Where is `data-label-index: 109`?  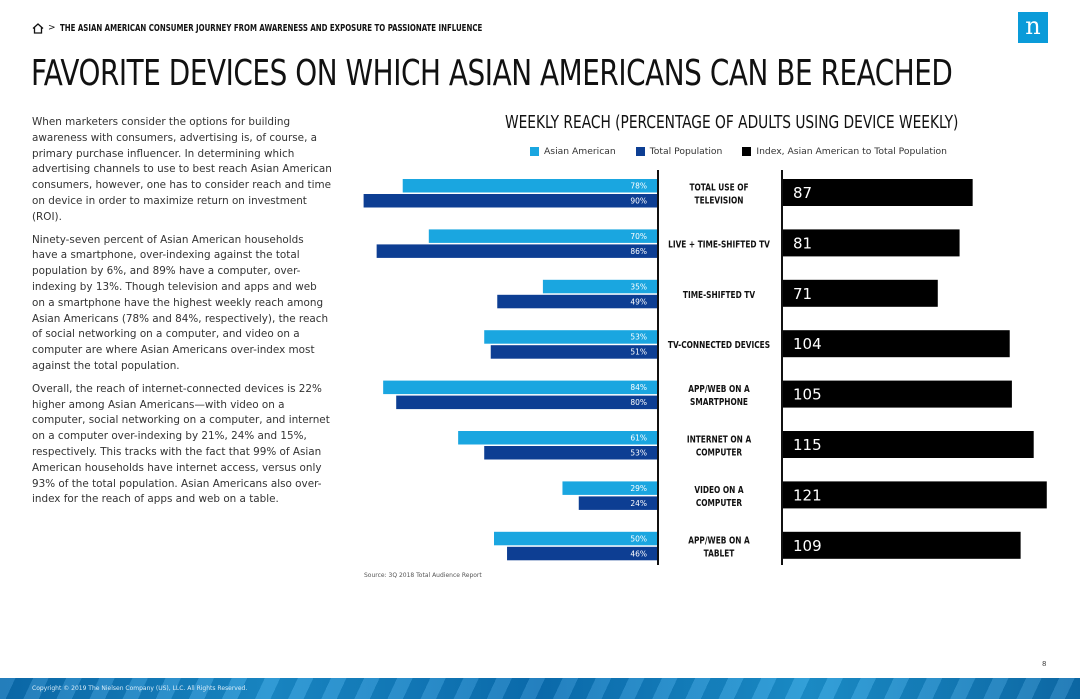
data-label-index: 109 is located at coordinates (807, 546).